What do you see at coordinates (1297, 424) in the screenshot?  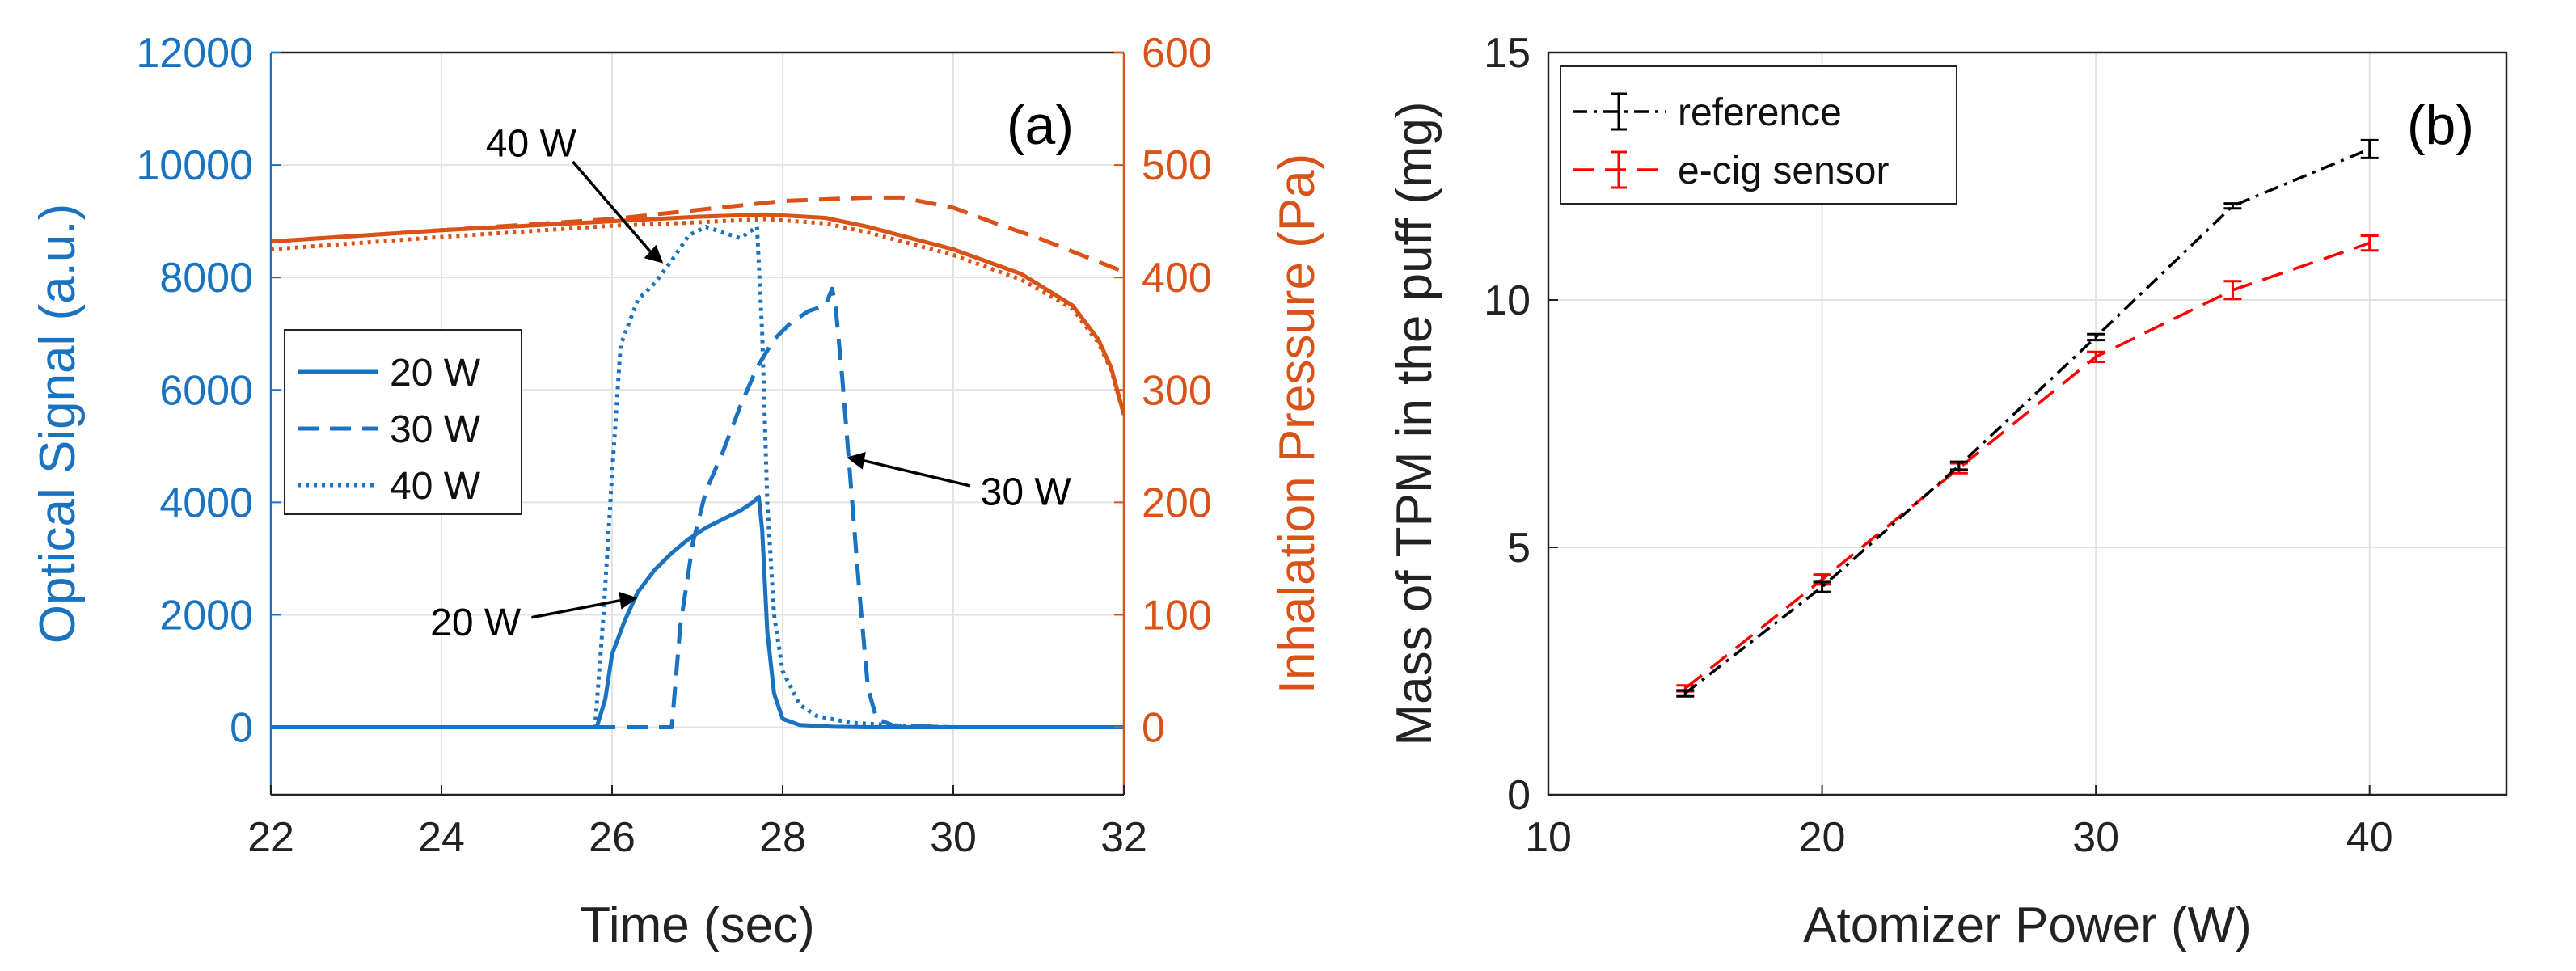 I see `y-right-axis-title: Inhalation Pressure (Pa)` at bounding box center [1297, 424].